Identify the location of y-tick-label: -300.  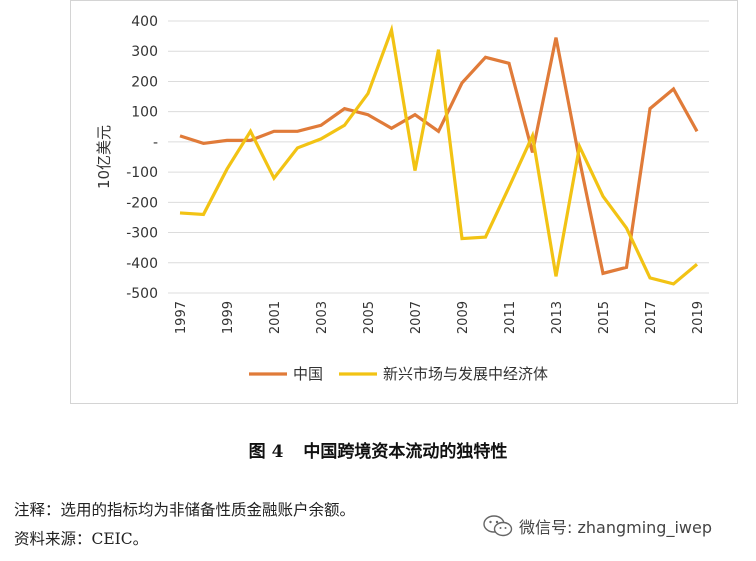
(142, 234).